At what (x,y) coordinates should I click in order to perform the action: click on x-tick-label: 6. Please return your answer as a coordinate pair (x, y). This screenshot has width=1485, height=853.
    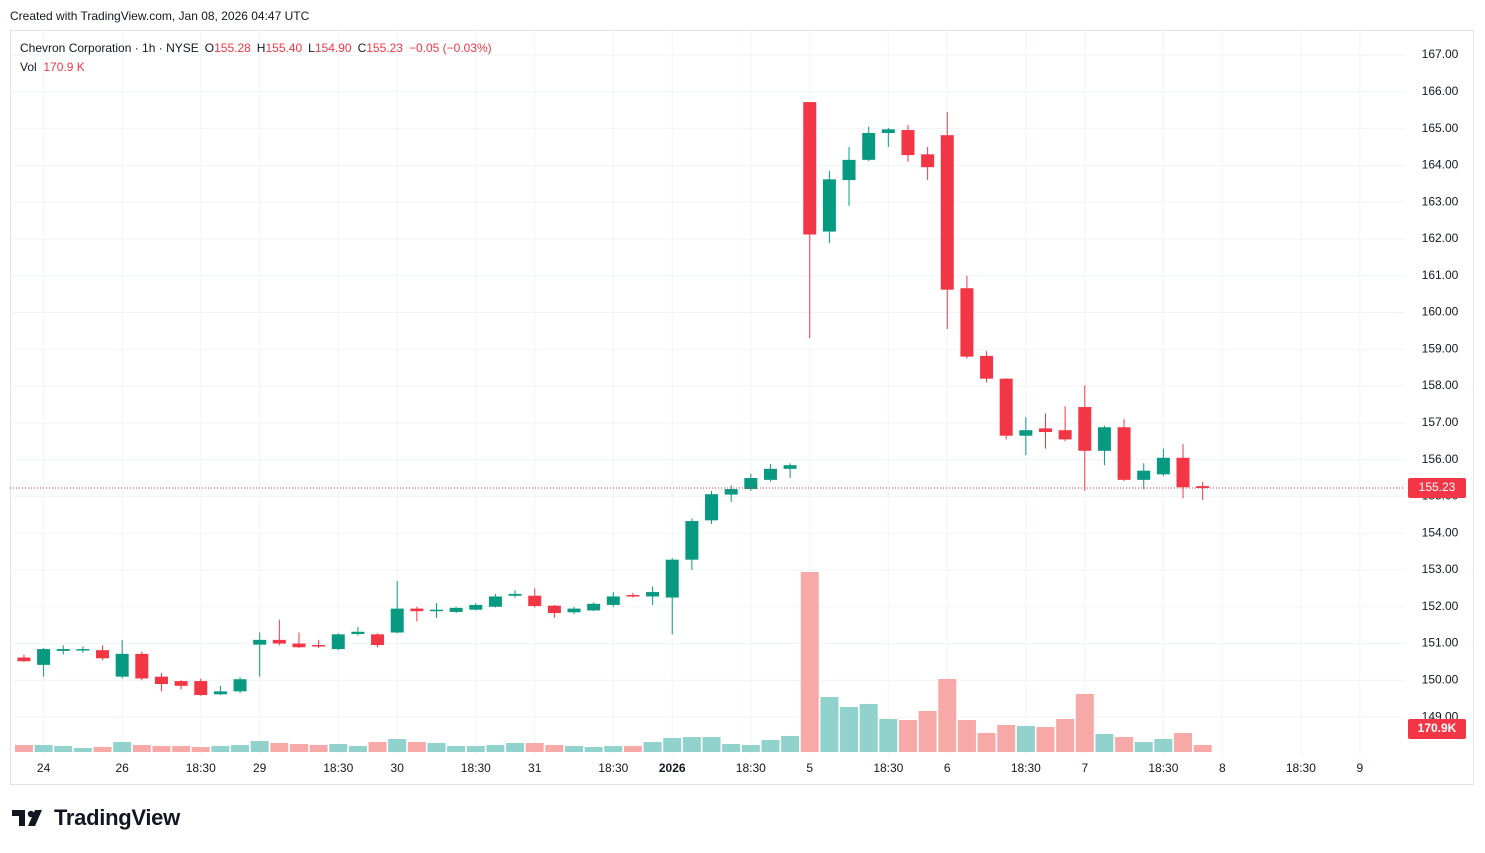
    Looking at the image, I should click on (947, 768).